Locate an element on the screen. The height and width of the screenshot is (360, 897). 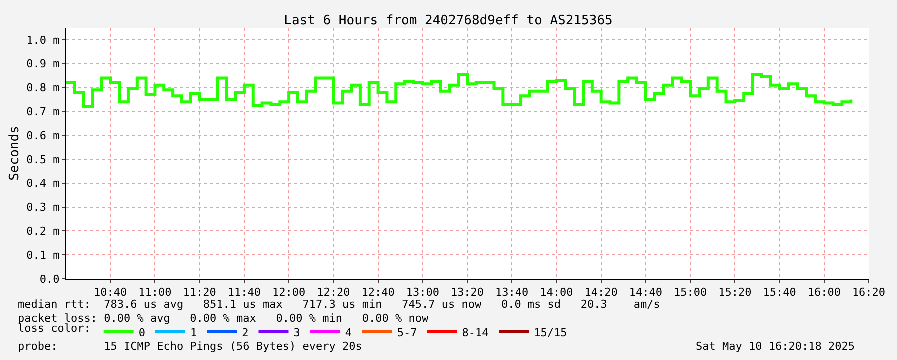
x-tick-label: 11:20 is located at coordinates (199, 293).